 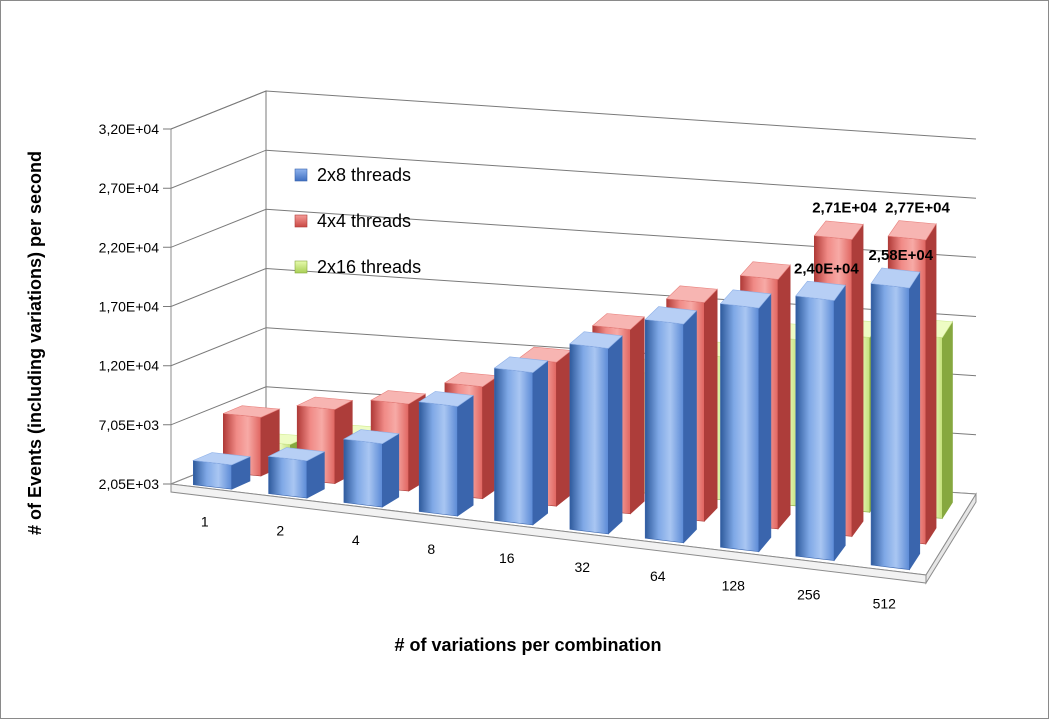 I want to click on y-tick-label: 7,05E+03, so click(x=129, y=425).